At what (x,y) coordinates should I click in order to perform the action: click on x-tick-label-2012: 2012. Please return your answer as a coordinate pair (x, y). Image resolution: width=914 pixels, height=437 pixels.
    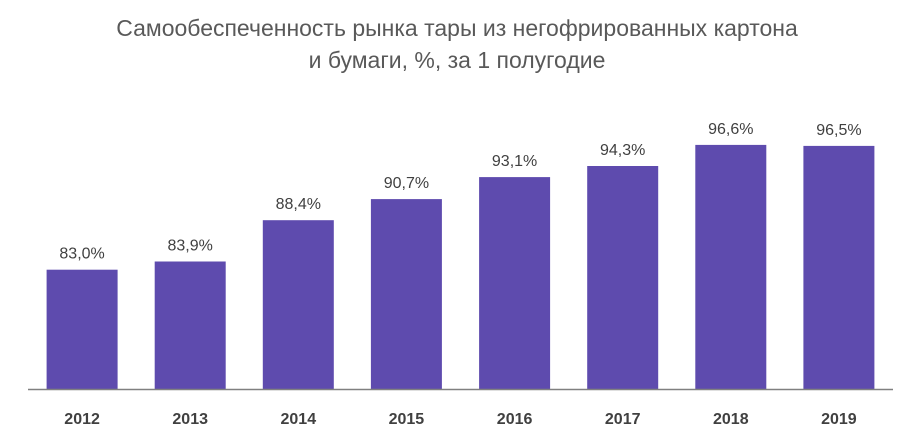
    Looking at the image, I should click on (82, 419).